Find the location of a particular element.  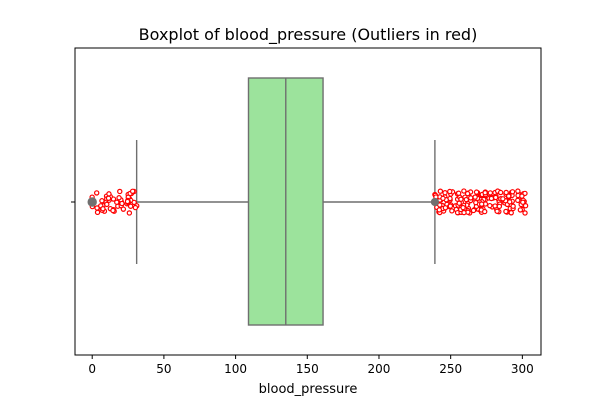

x-tick-label: 200 is located at coordinates (379, 369).